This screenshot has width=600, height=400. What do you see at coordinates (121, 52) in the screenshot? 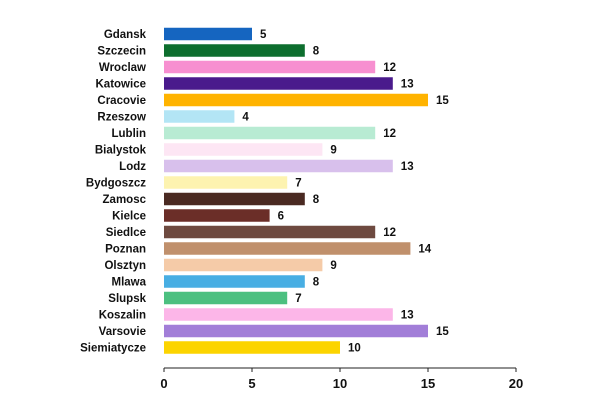
I see `category-label: Szczecin` at bounding box center [121, 52].